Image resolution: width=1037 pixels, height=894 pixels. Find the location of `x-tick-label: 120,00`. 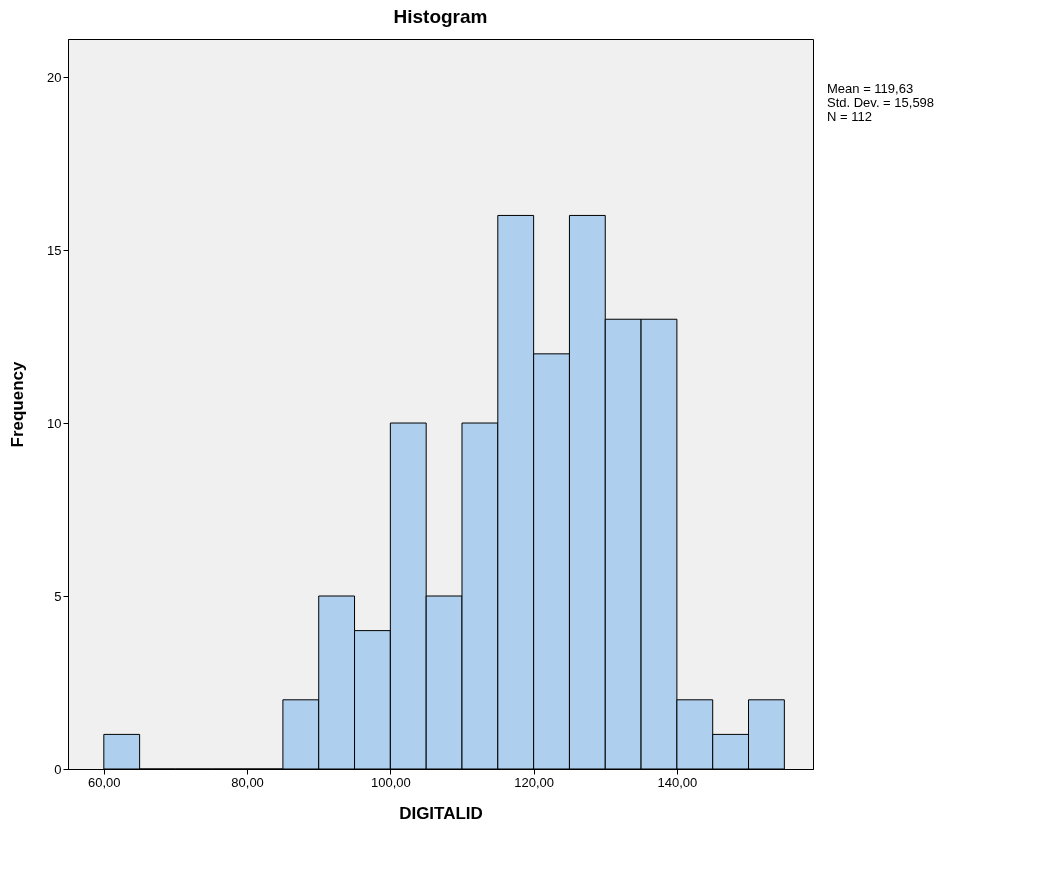

x-tick-label: 120,00 is located at coordinates (534, 782).